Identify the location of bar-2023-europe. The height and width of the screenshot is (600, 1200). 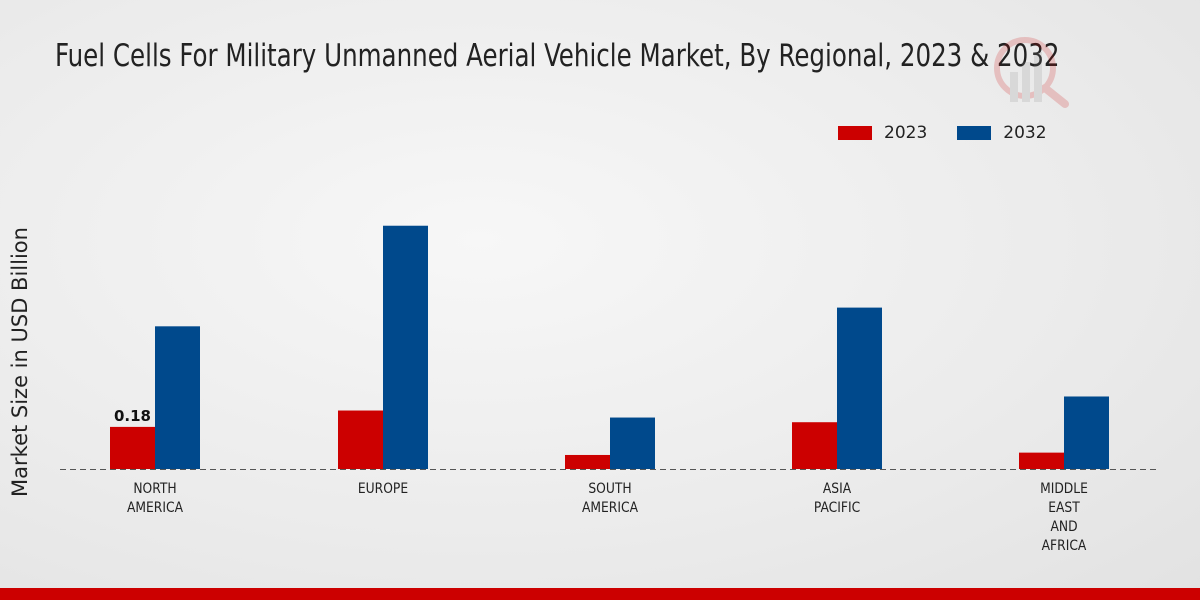
(360, 439).